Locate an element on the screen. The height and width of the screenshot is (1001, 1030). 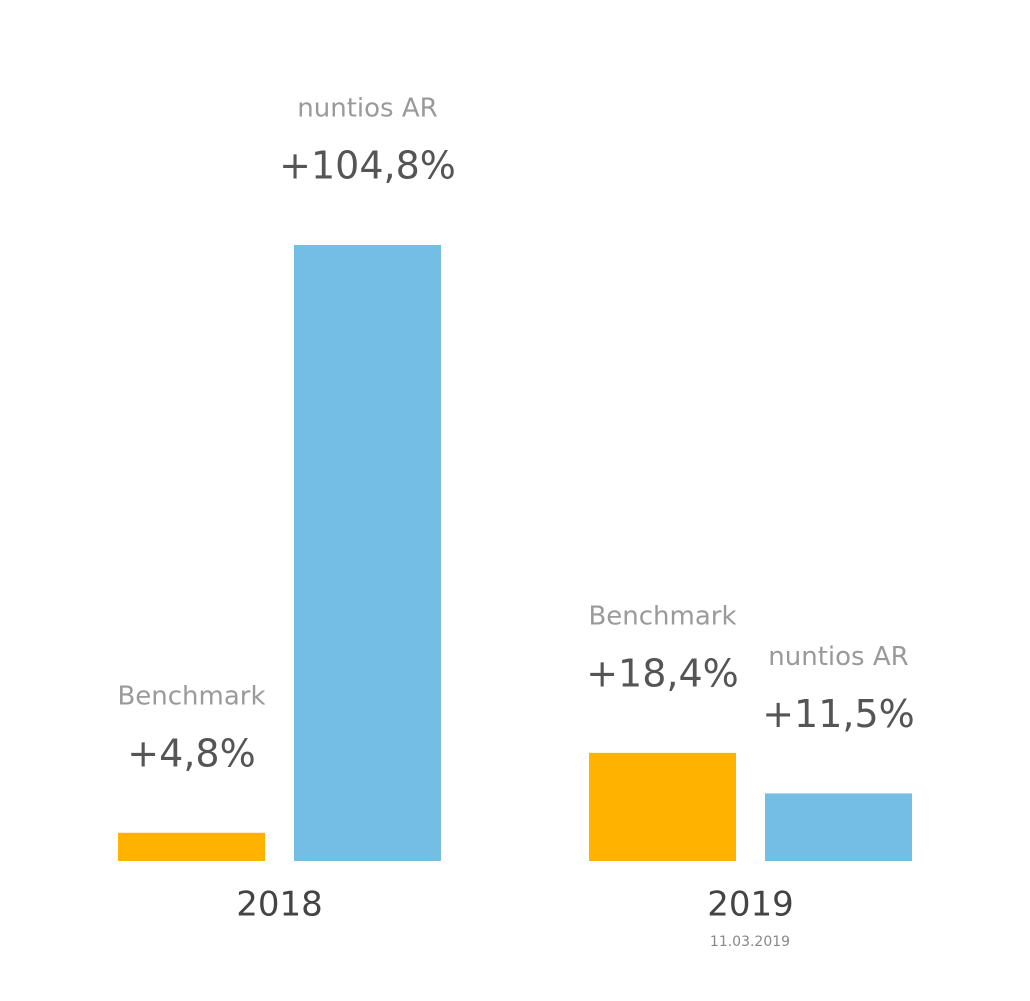
x-tick-label: 2018 is located at coordinates (279, 905).